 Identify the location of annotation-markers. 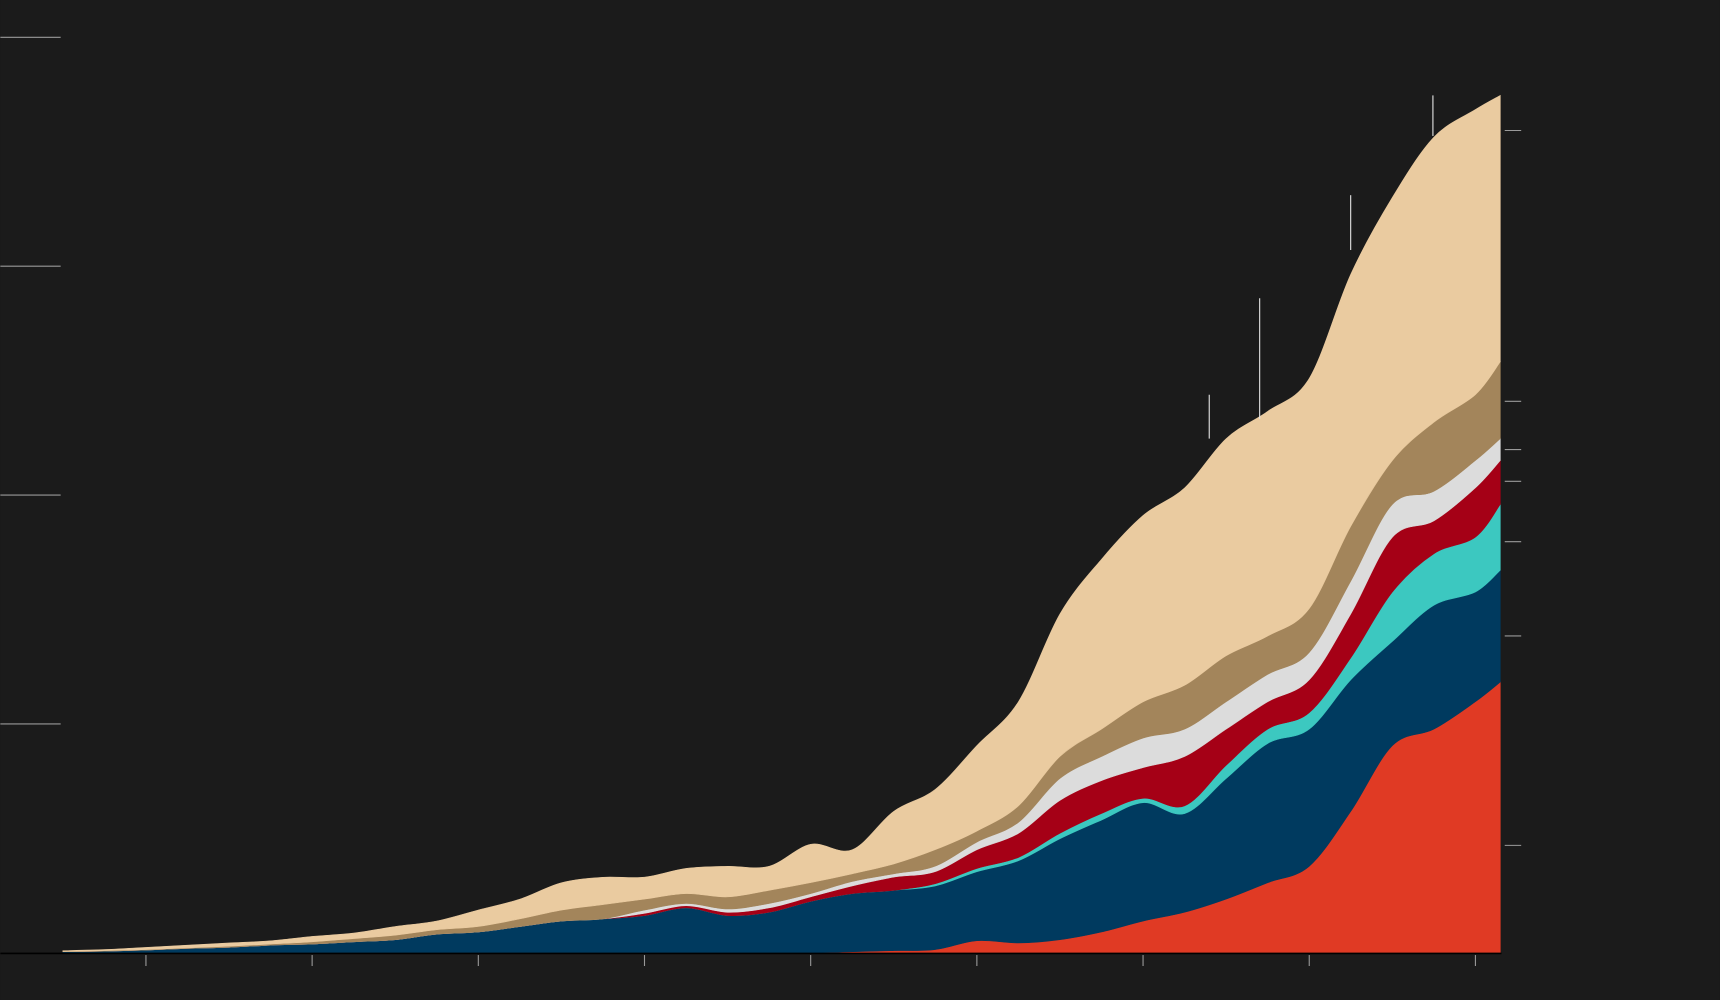
(1321, 267).